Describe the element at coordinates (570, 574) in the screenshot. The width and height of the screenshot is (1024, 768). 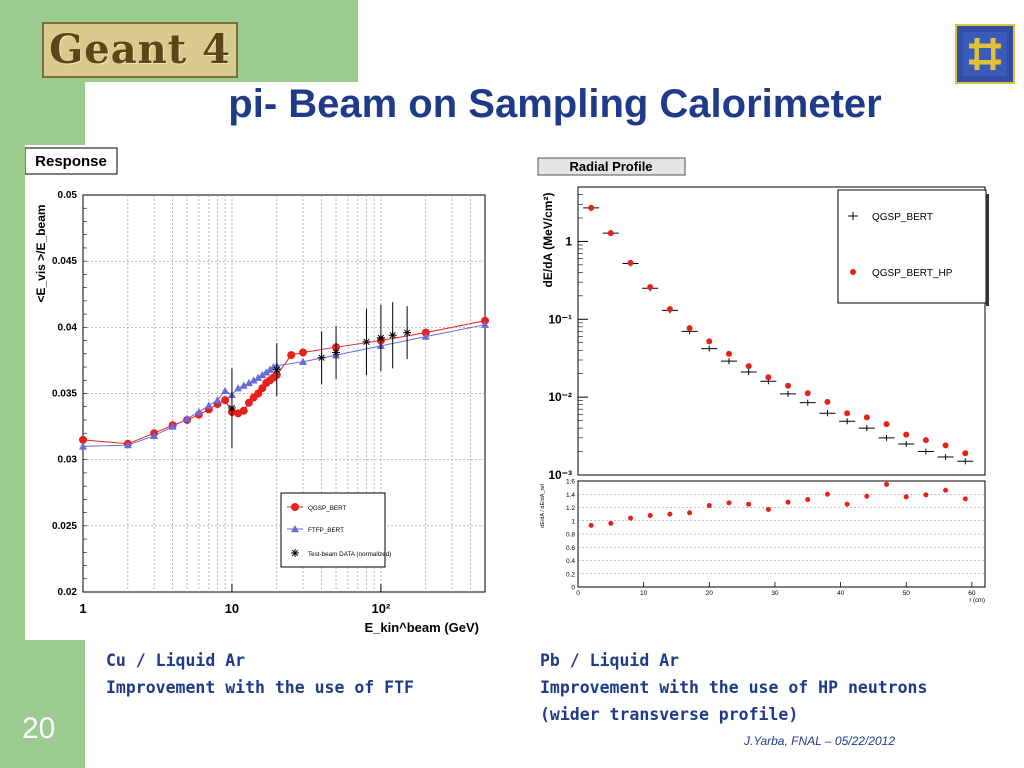
I see `ratio-y-tick-label: 0.2` at that location.